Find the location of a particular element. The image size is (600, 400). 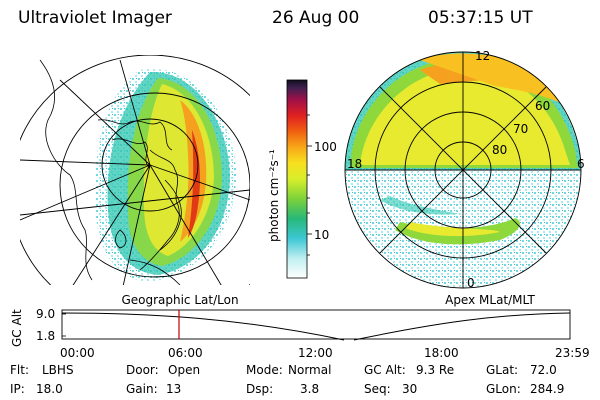

observation-time: 05:37:15 UT is located at coordinates (480, 18).